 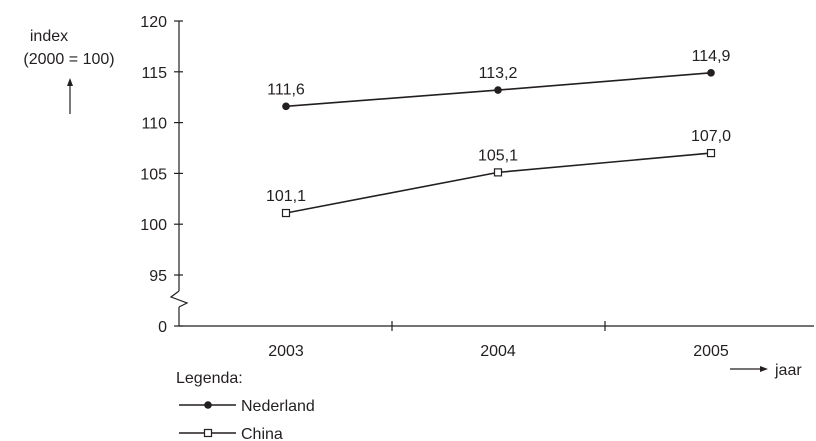 I want to click on legend: Legenda: Nederland China, so click(x=245, y=405).